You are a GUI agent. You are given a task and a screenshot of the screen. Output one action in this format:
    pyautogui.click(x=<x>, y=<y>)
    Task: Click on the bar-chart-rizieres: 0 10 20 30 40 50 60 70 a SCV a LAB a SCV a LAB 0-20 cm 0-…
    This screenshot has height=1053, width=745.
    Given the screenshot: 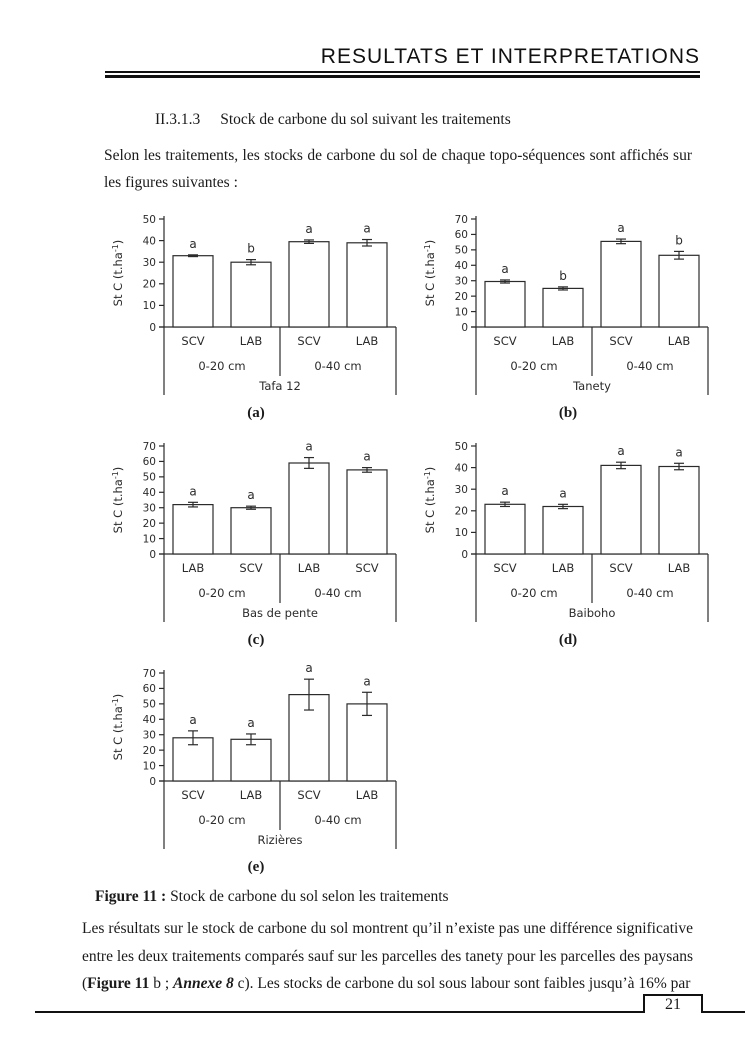 What is the action you would take?
    pyautogui.click(x=256, y=757)
    